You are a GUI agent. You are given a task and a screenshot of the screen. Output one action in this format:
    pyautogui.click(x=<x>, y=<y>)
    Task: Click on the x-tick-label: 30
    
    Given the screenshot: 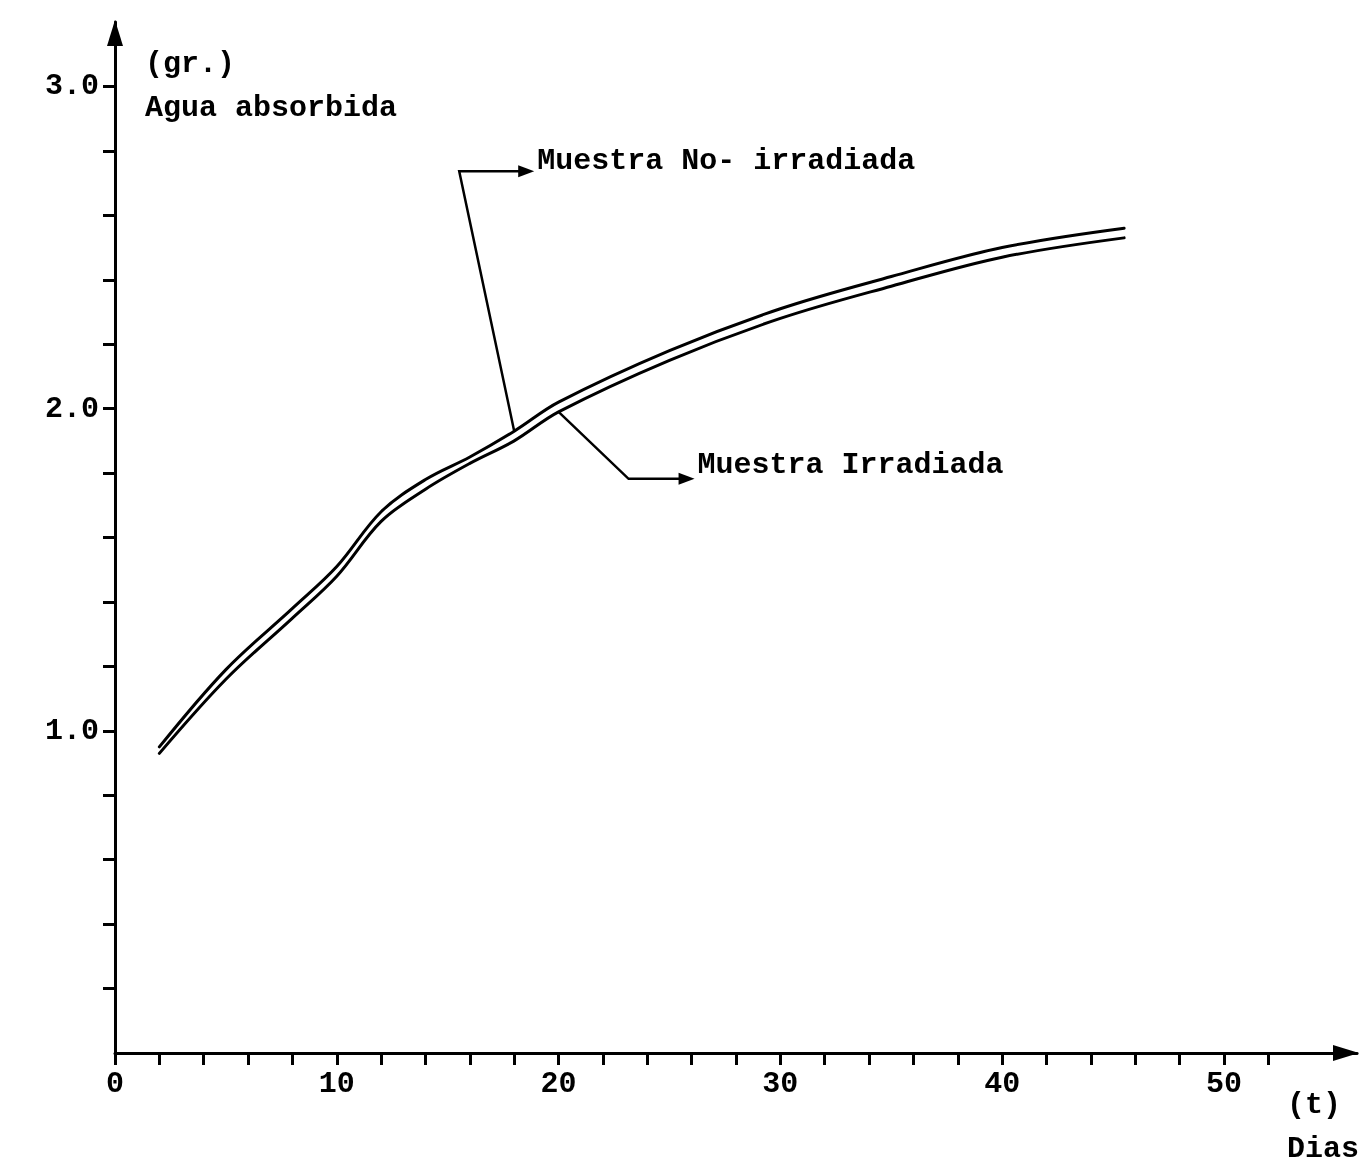 What is the action you would take?
    pyautogui.click(x=780, y=1084)
    